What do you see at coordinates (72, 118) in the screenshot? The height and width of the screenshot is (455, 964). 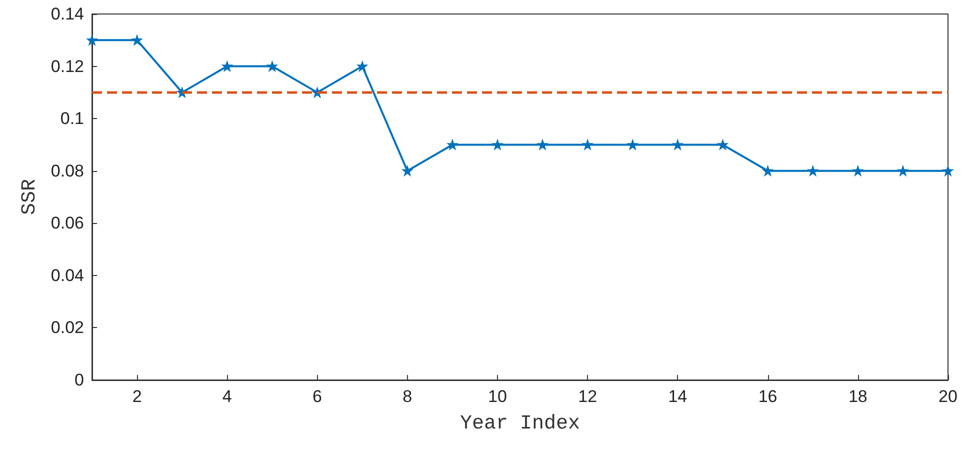 I see `y-tick-label: 0.1` at bounding box center [72, 118].